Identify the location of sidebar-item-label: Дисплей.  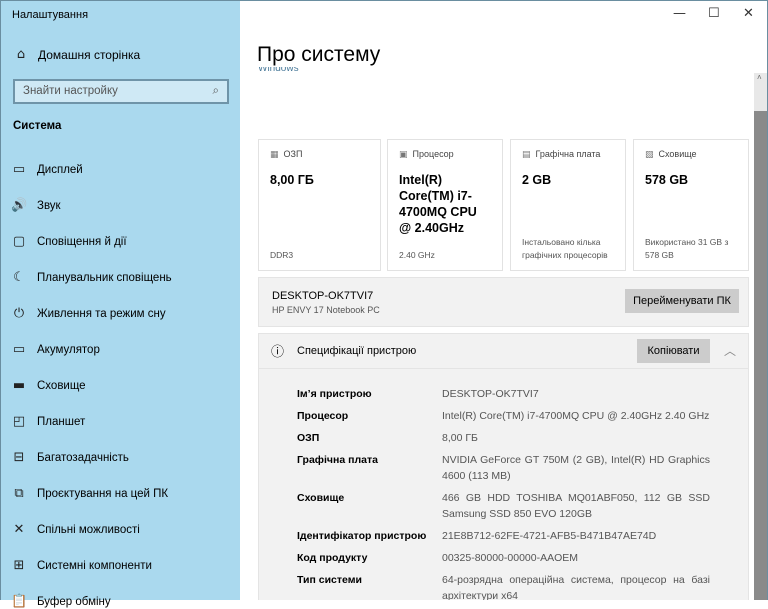
(60, 169).